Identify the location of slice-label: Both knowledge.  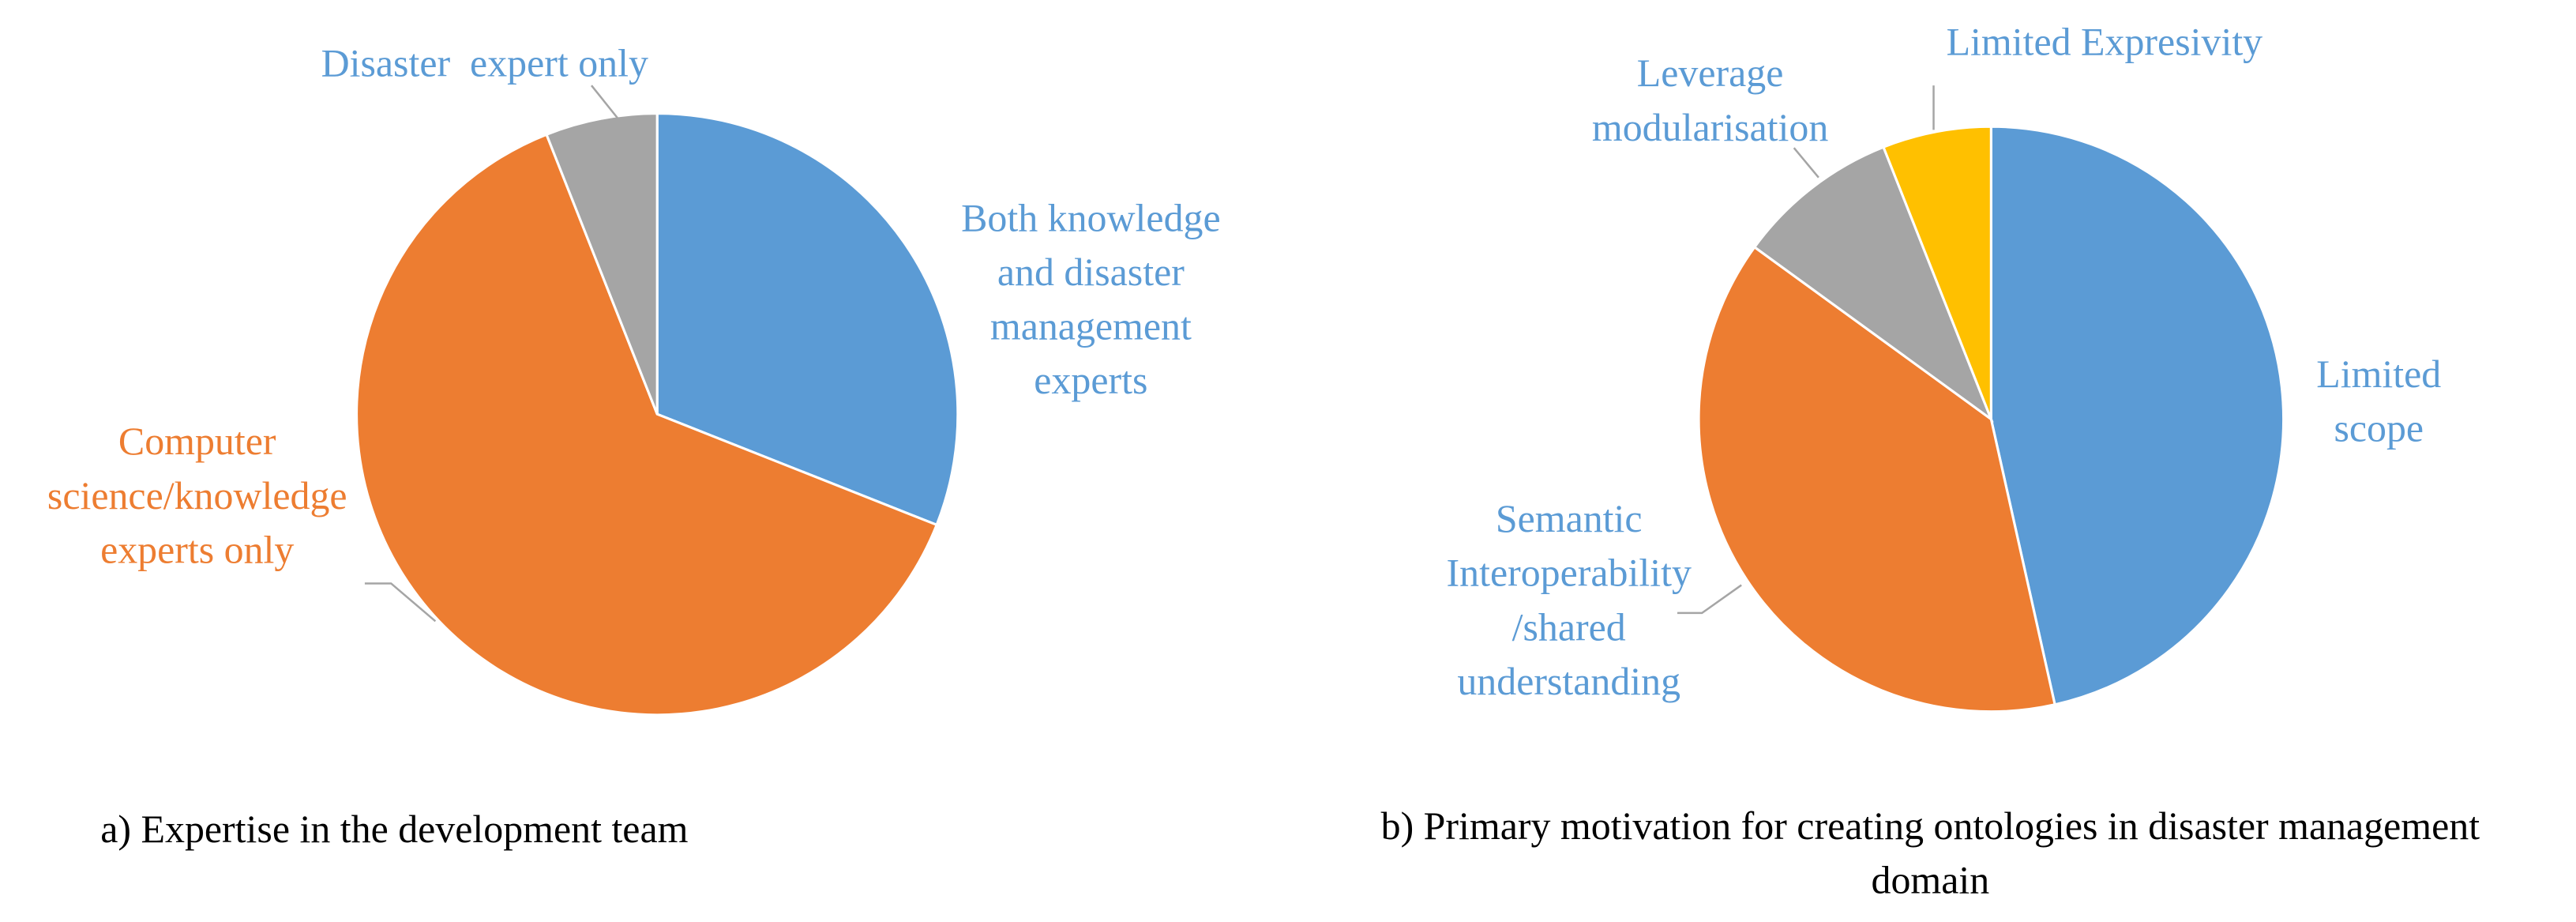
(1091, 217).